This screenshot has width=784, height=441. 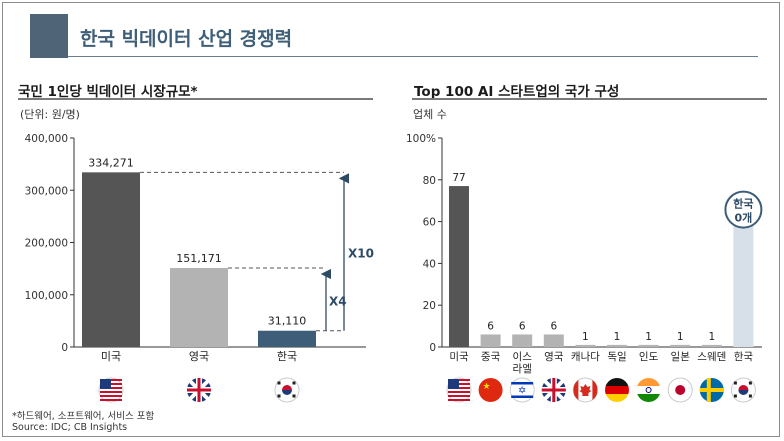 What do you see at coordinates (429, 264) in the screenshot?
I see `y-tick-label: 40` at bounding box center [429, 264].